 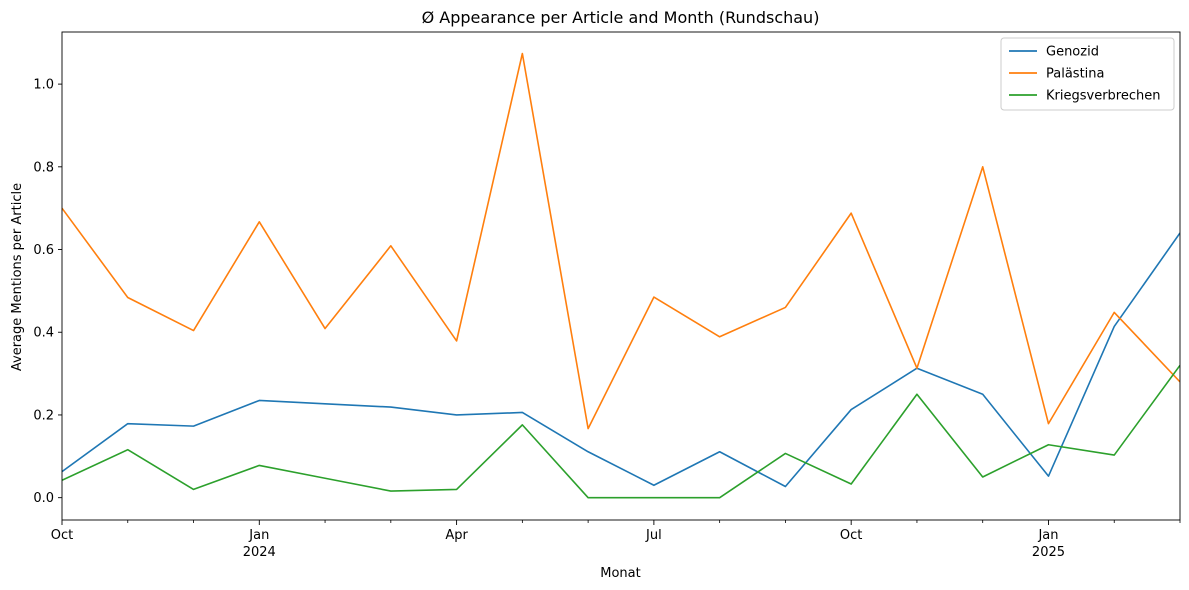 I want to click on legend-box, so click(x=1087, y=74).